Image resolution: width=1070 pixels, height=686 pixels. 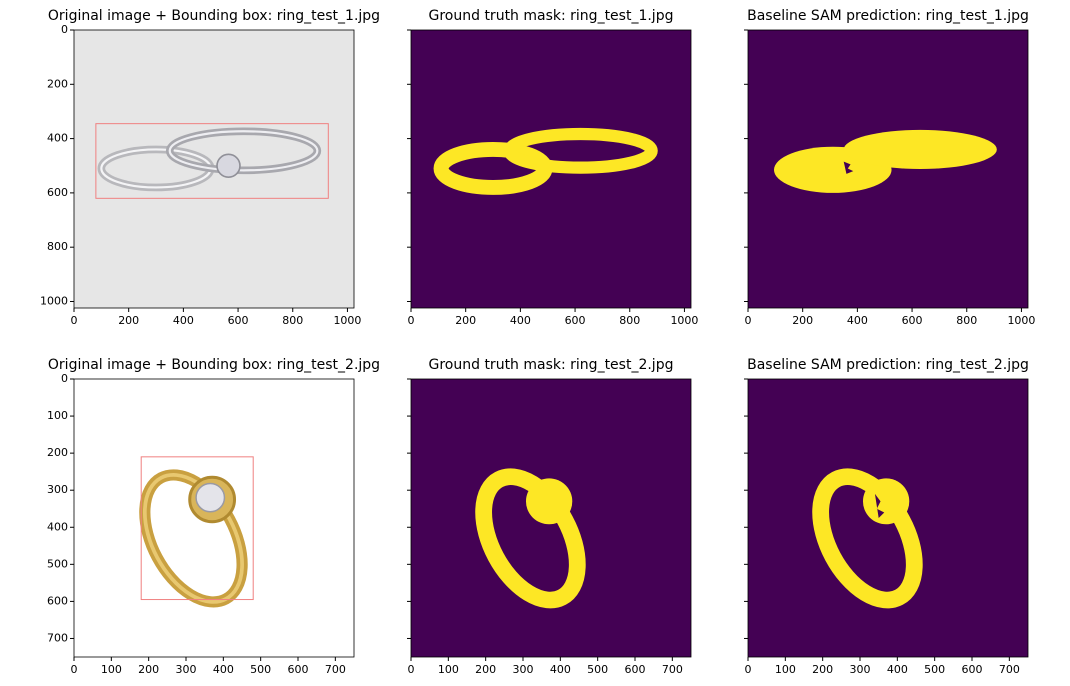 I want to click on y-tick-label: 300, so click(x=57, y=489).